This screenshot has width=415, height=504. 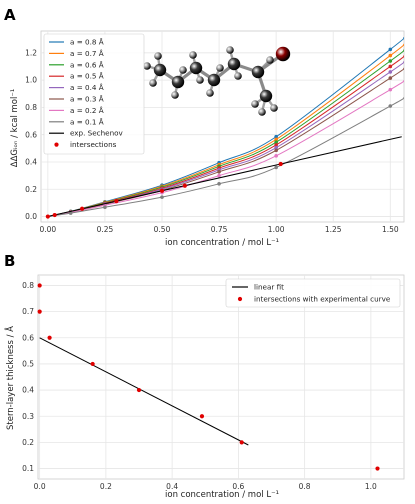 I want to click on x-tick-label: 0.50, so click(x=162, y=229).